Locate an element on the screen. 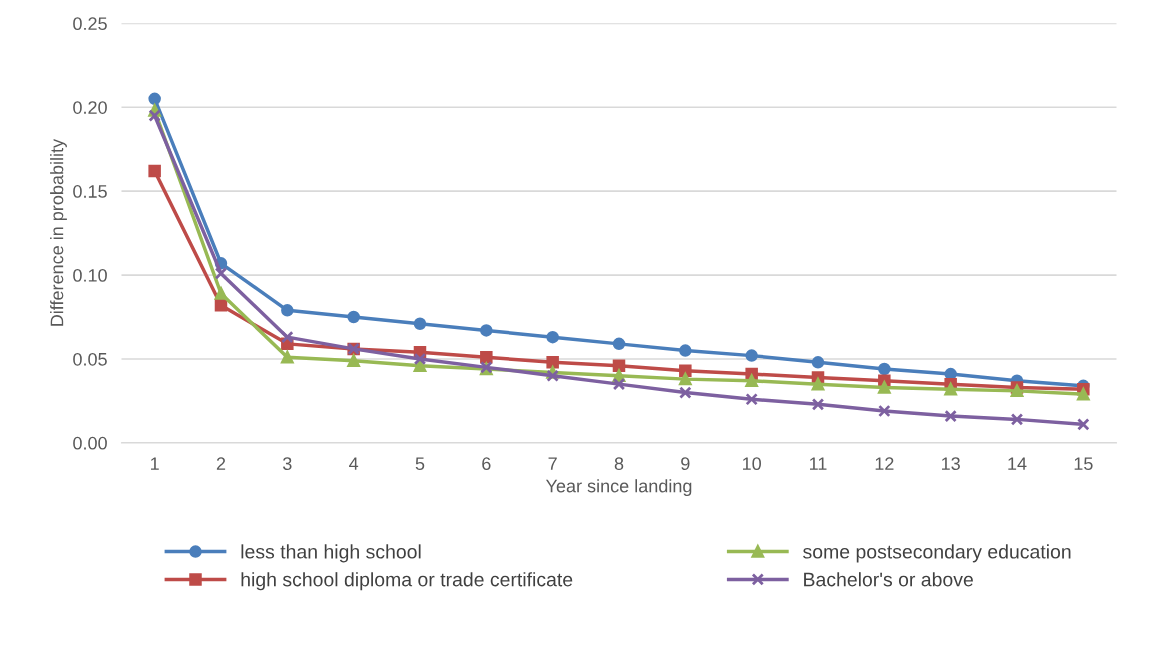 The image size is (1157, 666). x-tick-label: 8 is located at coordinates (619, 464).